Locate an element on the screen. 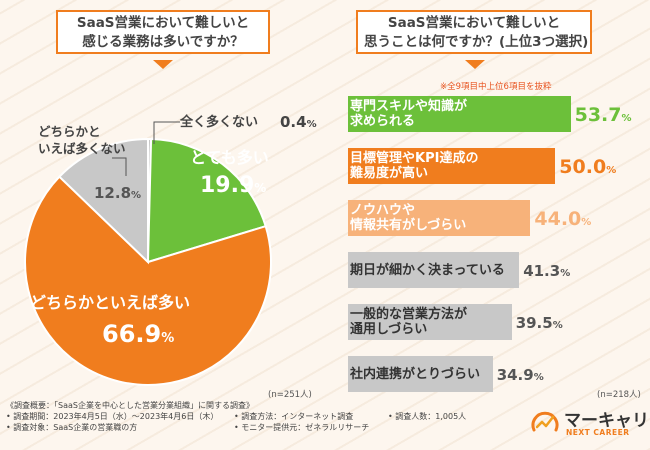 This screenshot has height=450, width=650. question-right-line2: 思うことは何ですか？(上位3つ選択) is located at coordinates (476, 42).